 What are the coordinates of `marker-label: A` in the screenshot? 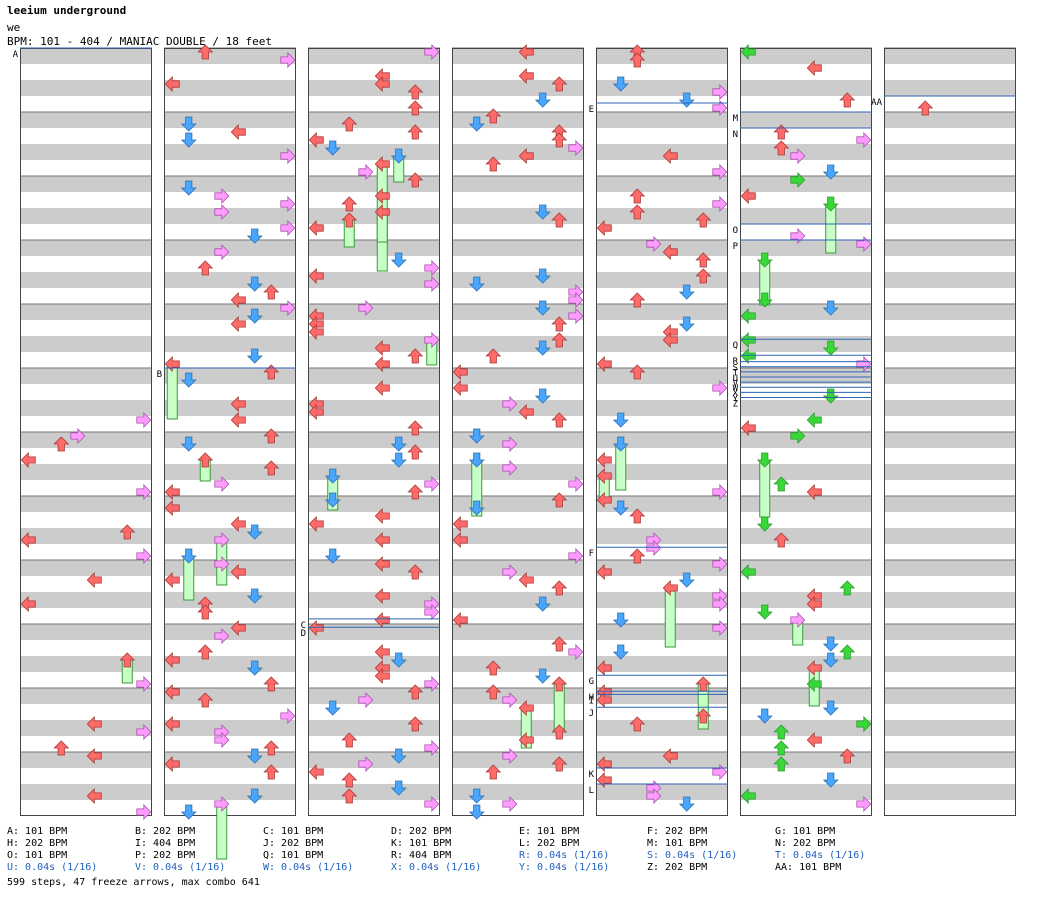 It's located at (16, 55).